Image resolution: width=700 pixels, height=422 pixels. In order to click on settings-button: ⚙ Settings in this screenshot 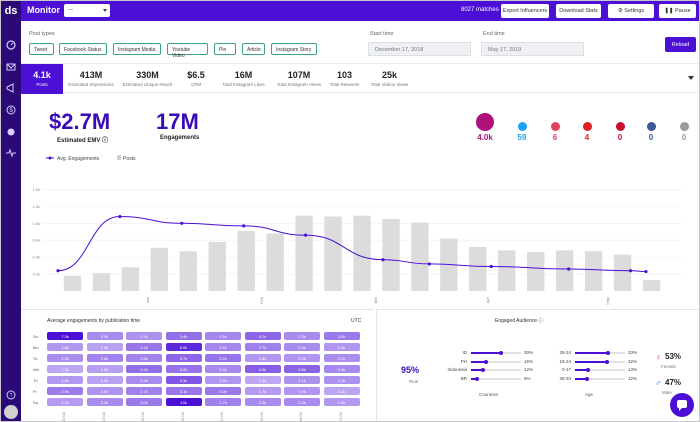, I will do `click(631, 11)`.